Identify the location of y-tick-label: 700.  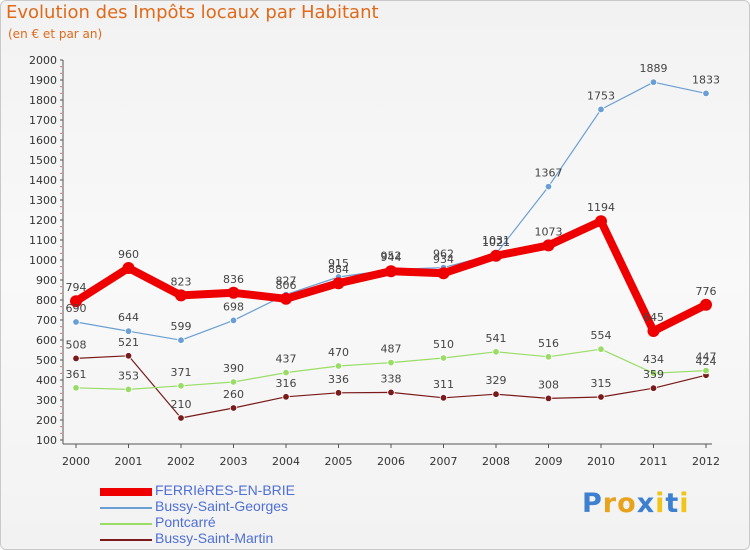
(46, 320).